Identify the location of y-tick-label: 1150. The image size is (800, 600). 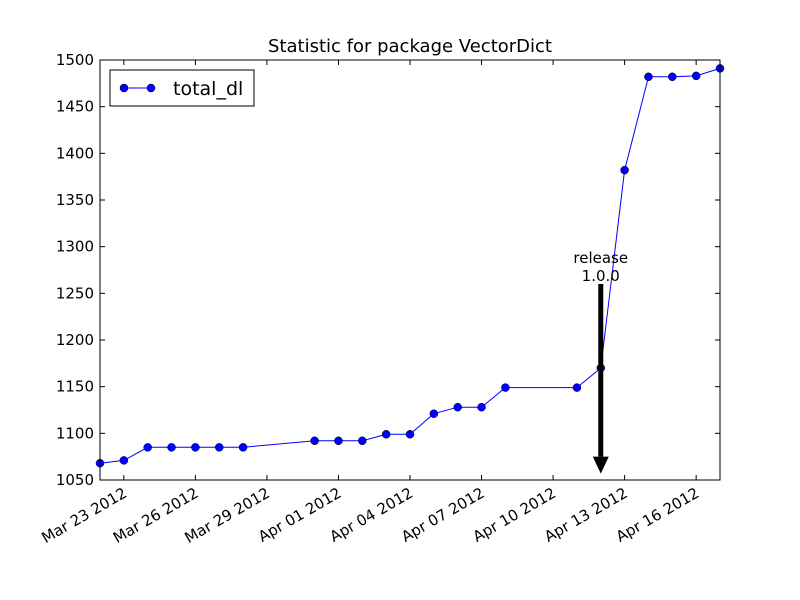
(75, 387).